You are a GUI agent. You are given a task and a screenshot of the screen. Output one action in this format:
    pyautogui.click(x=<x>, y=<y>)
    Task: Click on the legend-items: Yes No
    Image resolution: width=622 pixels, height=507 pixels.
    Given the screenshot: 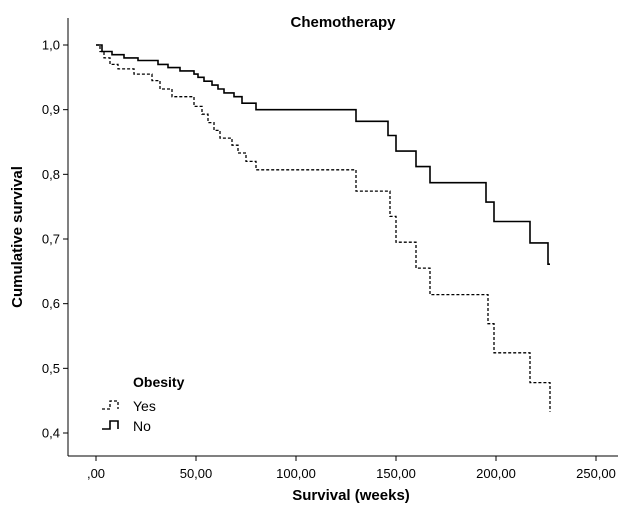 What is the action you would take?
    pyautogui.click(x=129, y=416)
    